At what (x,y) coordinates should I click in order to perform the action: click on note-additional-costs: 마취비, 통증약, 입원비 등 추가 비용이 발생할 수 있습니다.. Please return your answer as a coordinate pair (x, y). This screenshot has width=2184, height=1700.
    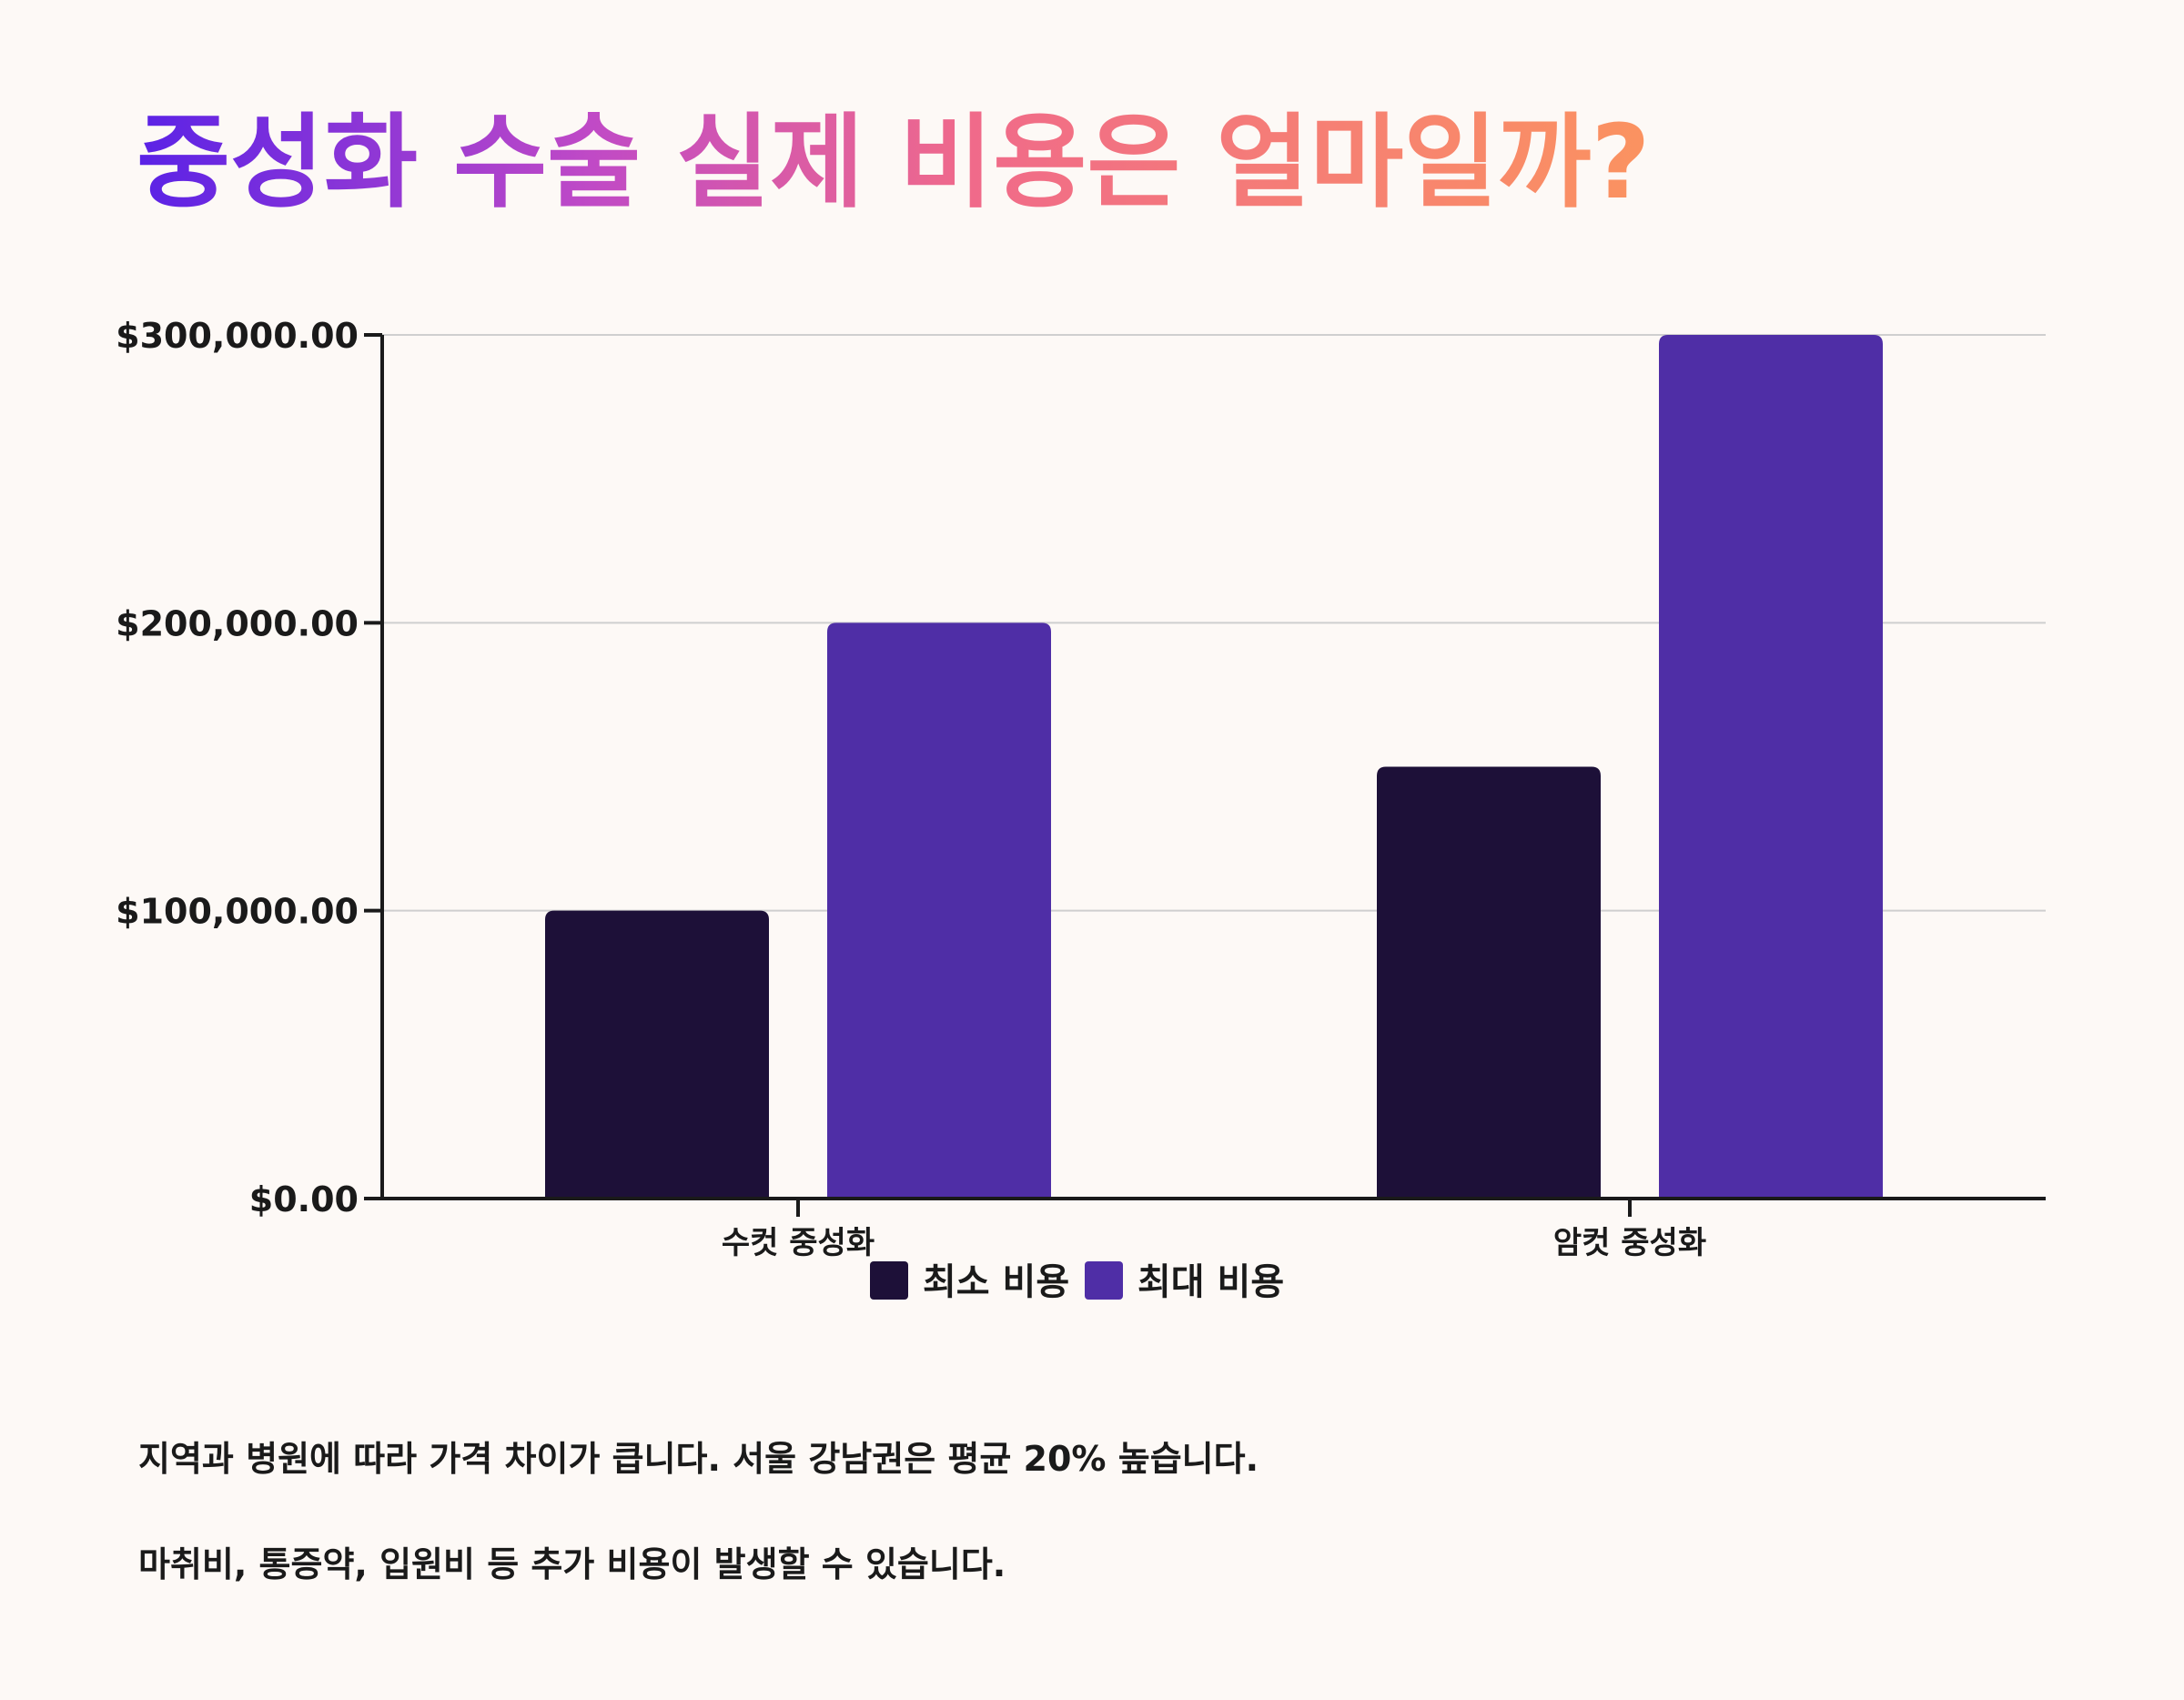
    Looking at the image, I should click on (572, 1564).